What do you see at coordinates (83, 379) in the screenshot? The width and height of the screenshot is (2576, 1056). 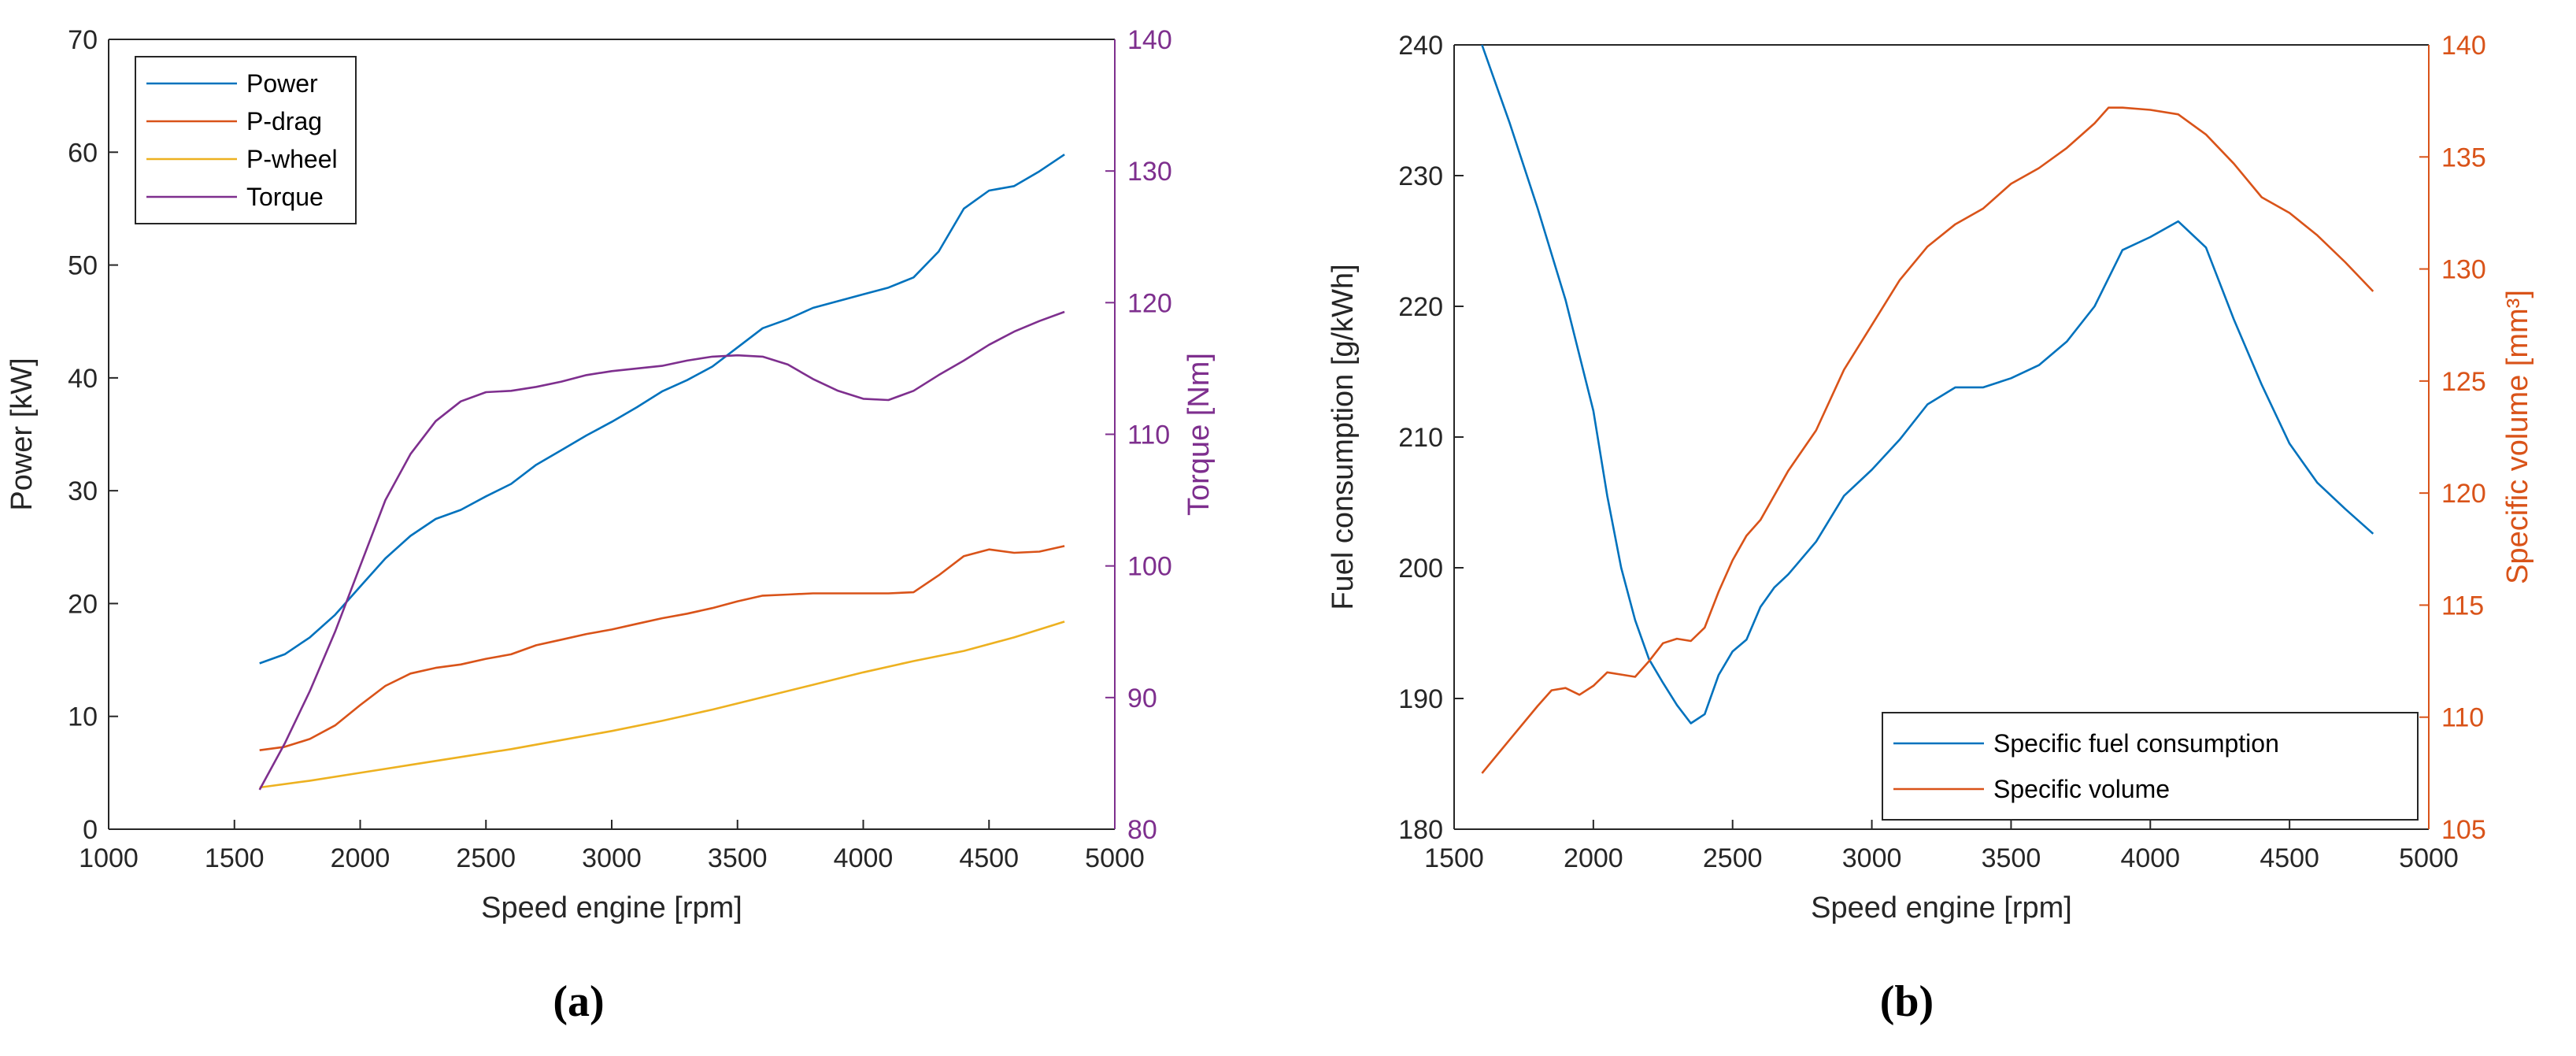 I see `y-tick-label: 40` at bounding box center [83, 379].